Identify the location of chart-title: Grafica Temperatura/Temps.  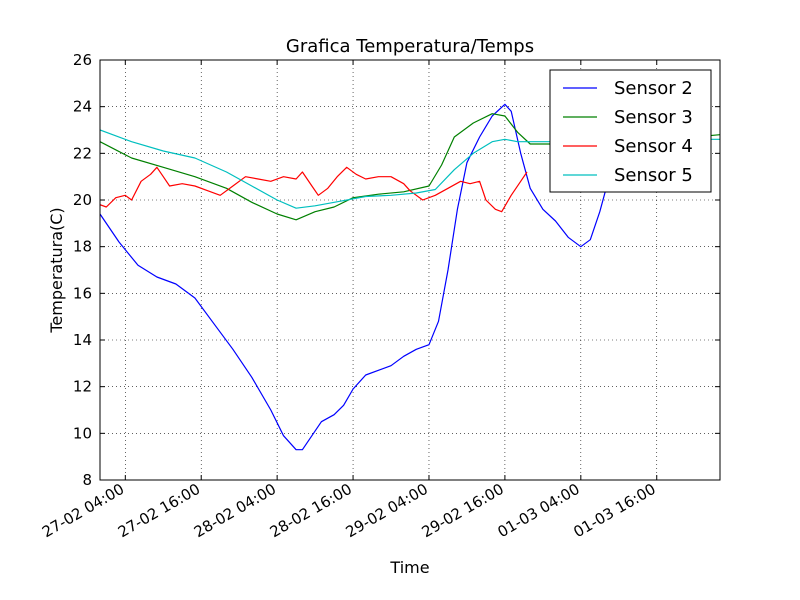
(410, 46).